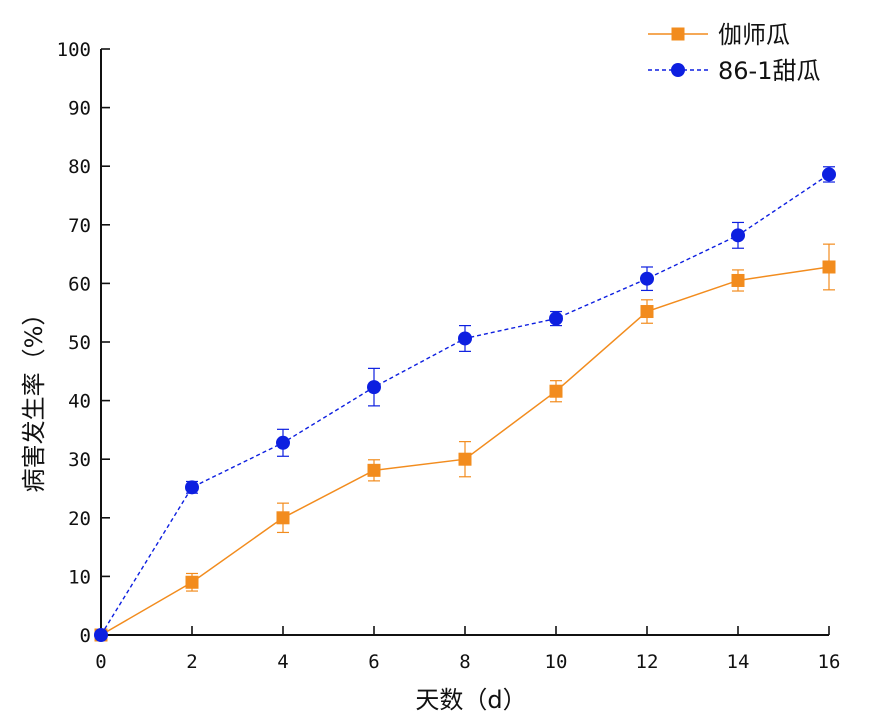  What do you see at coordinates (470, 700) in the screenshot?
I see `x-axis-title: 天数（d）` at bounding box center [470, 700].